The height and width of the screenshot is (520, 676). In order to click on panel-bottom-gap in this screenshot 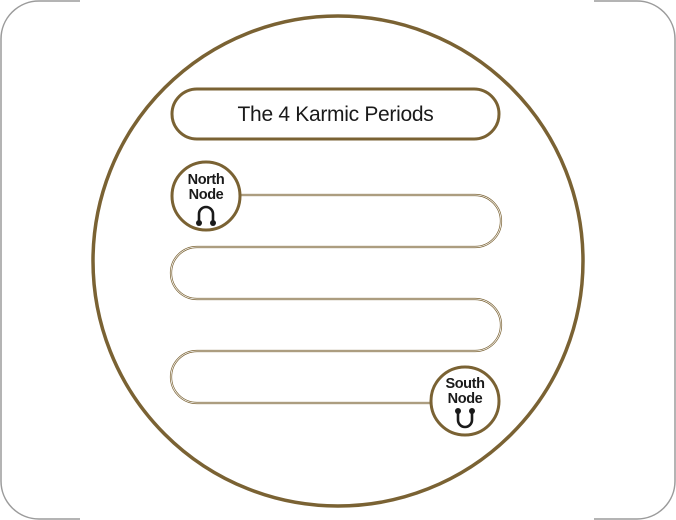, I will do `click(337, 518)`.